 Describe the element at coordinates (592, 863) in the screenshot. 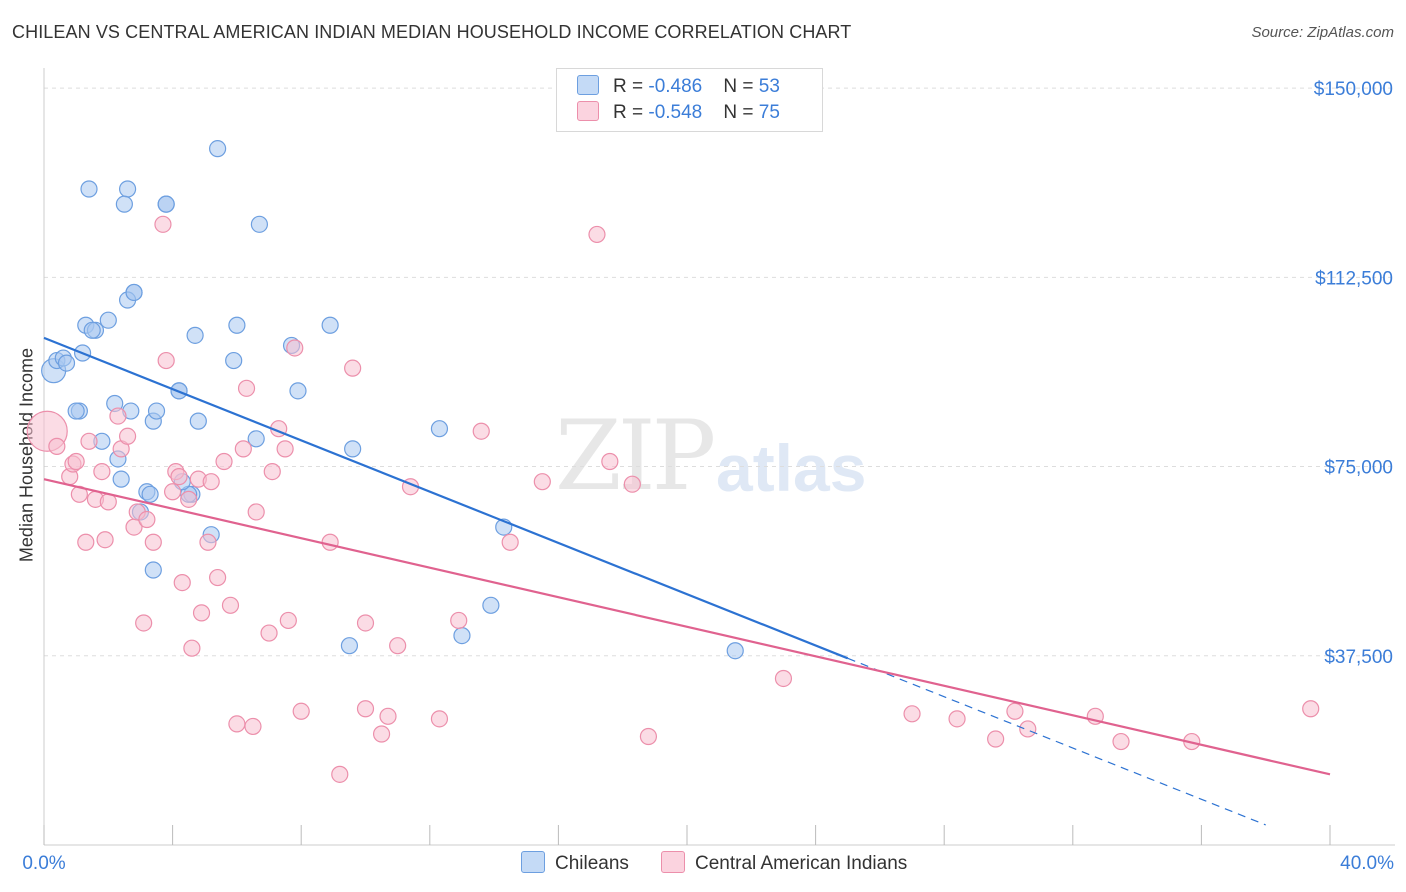

I see `bottom-legend-label: Chileans` at that location.